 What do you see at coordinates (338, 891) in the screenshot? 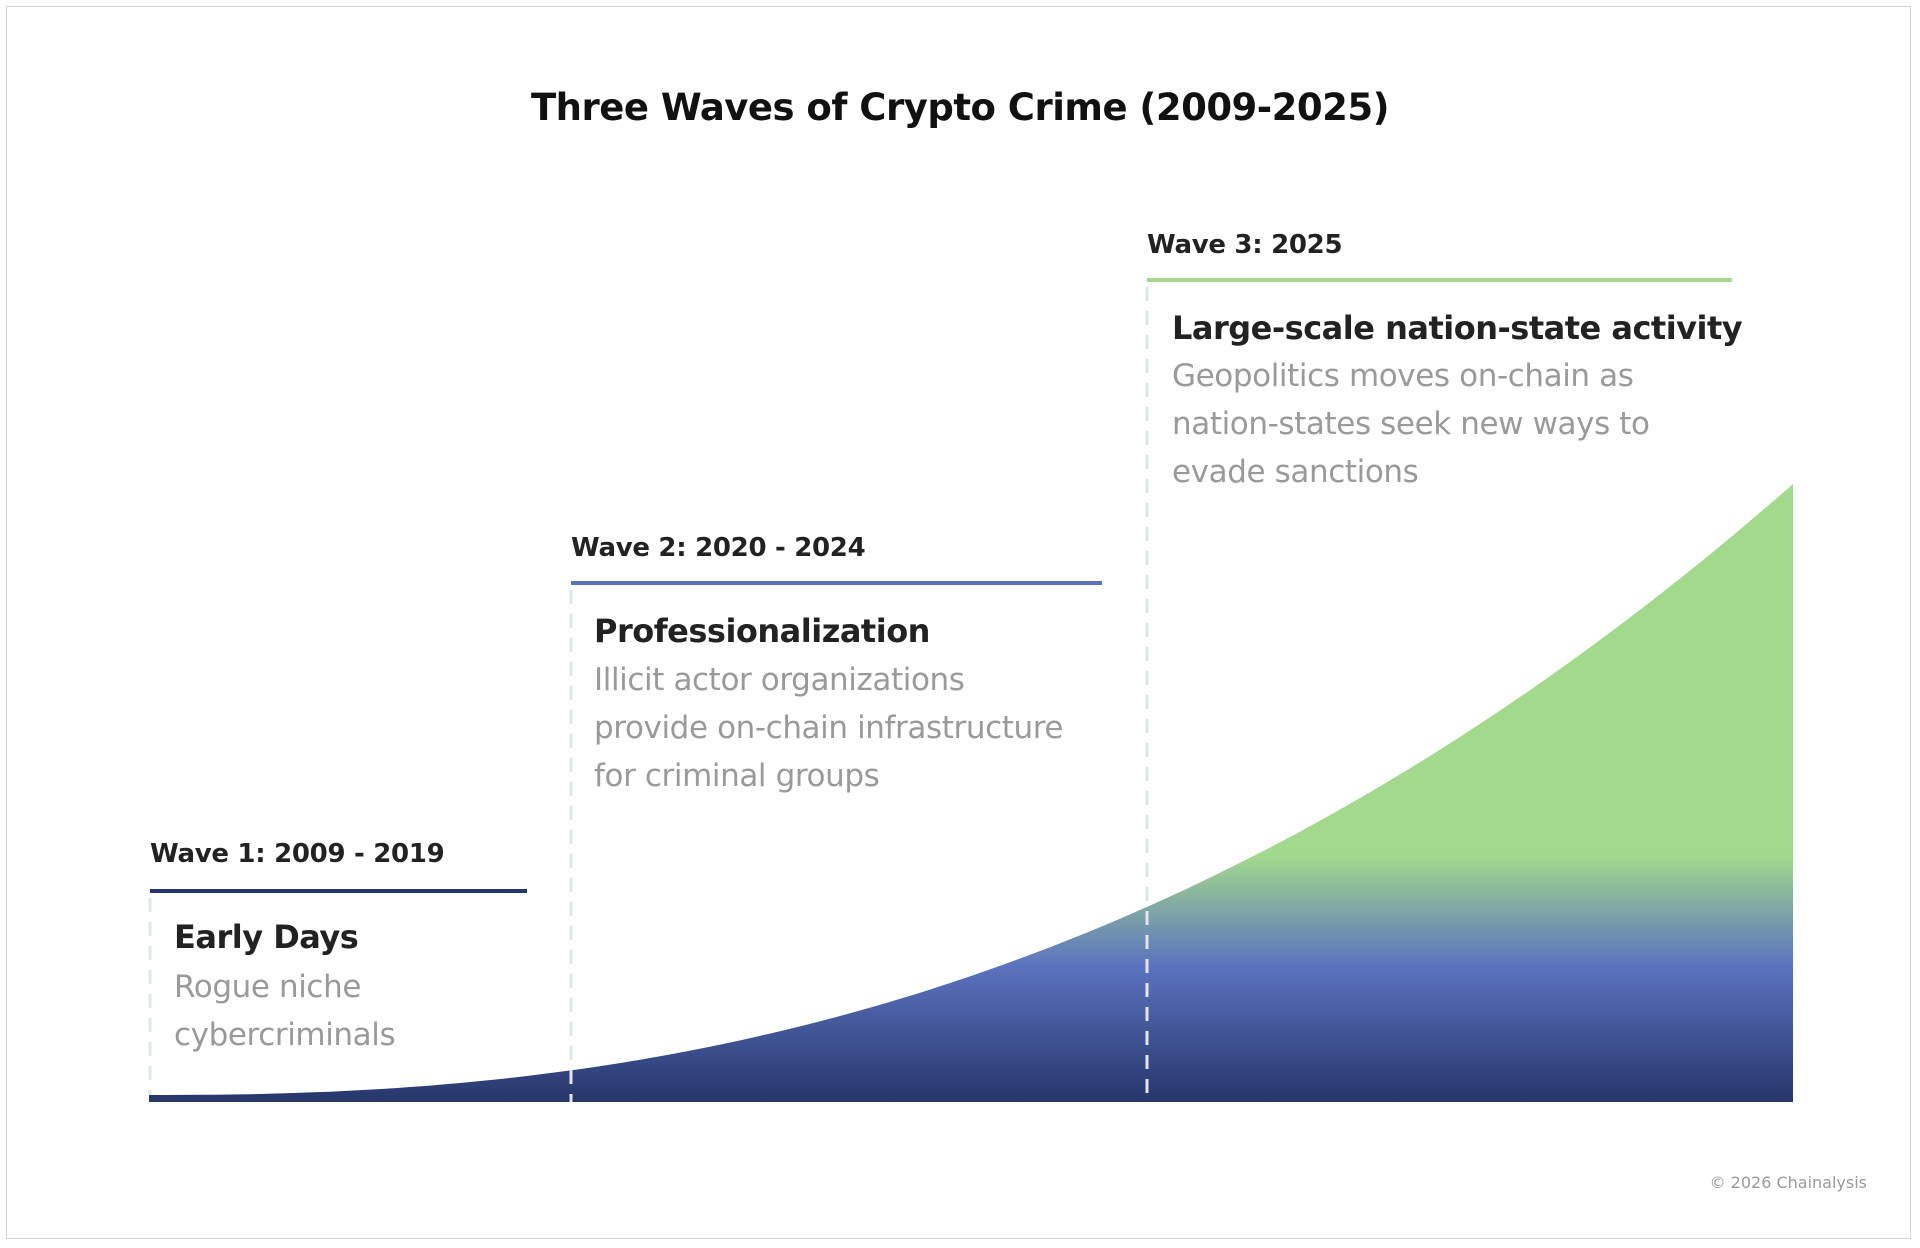
I see `wave1-rule` at bounding box center [338, 891].